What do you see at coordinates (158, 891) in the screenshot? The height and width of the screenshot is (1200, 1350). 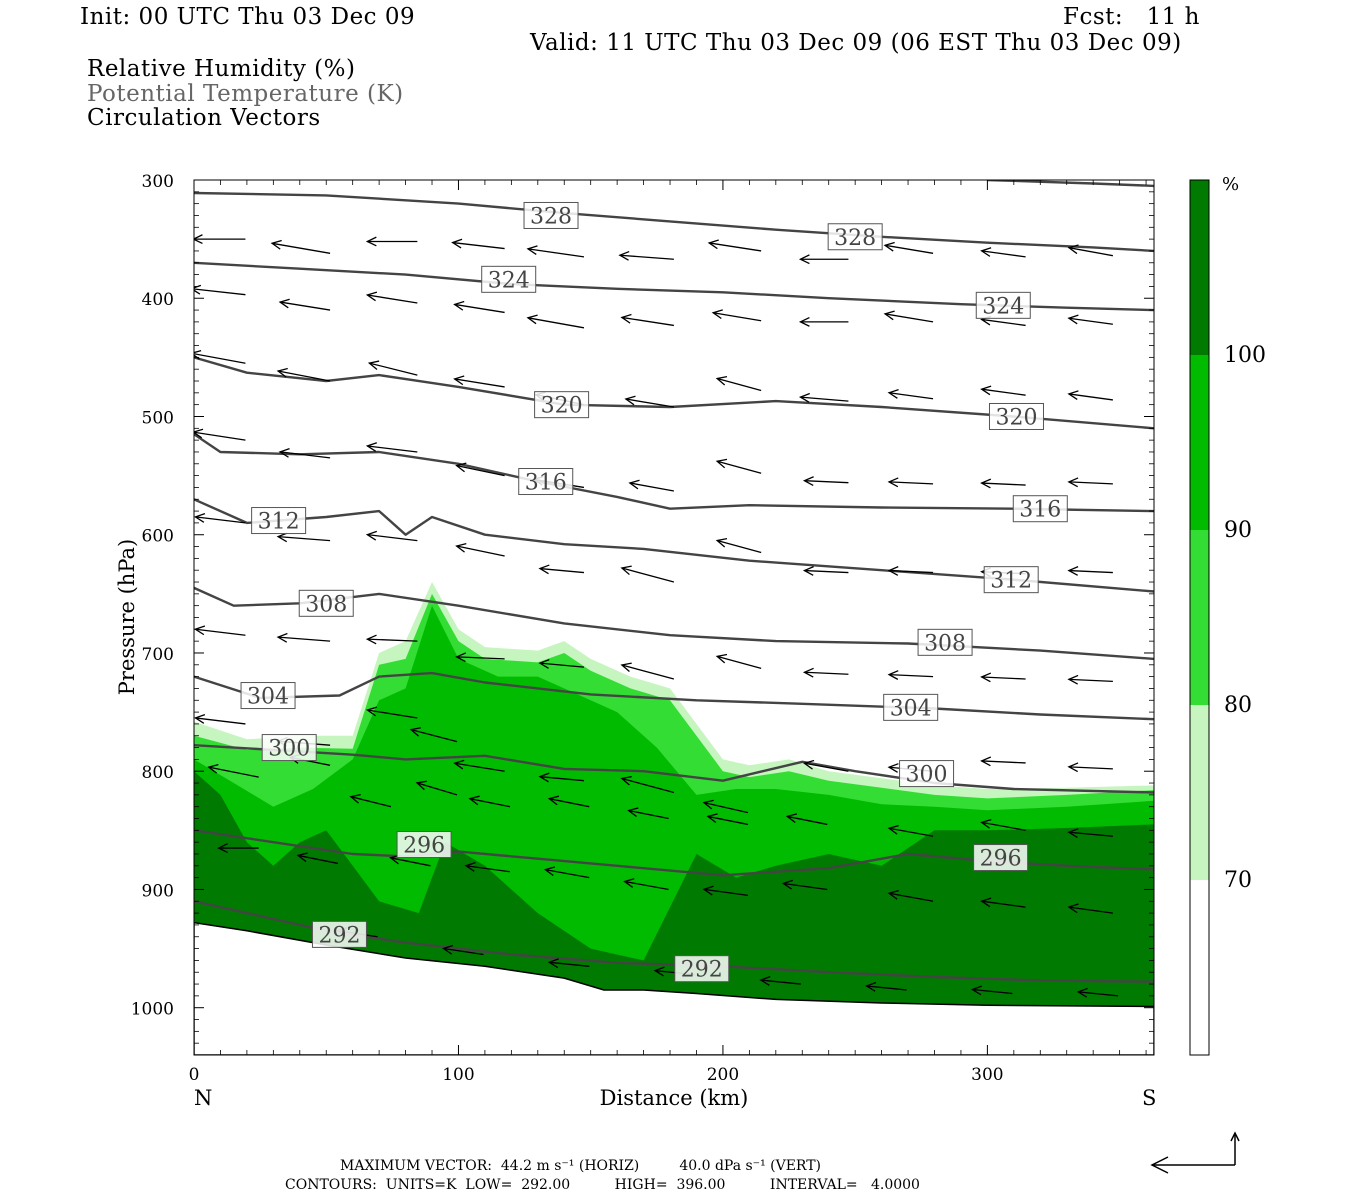 I see `y-tick-label: 900` at bounding box center [158, 891].